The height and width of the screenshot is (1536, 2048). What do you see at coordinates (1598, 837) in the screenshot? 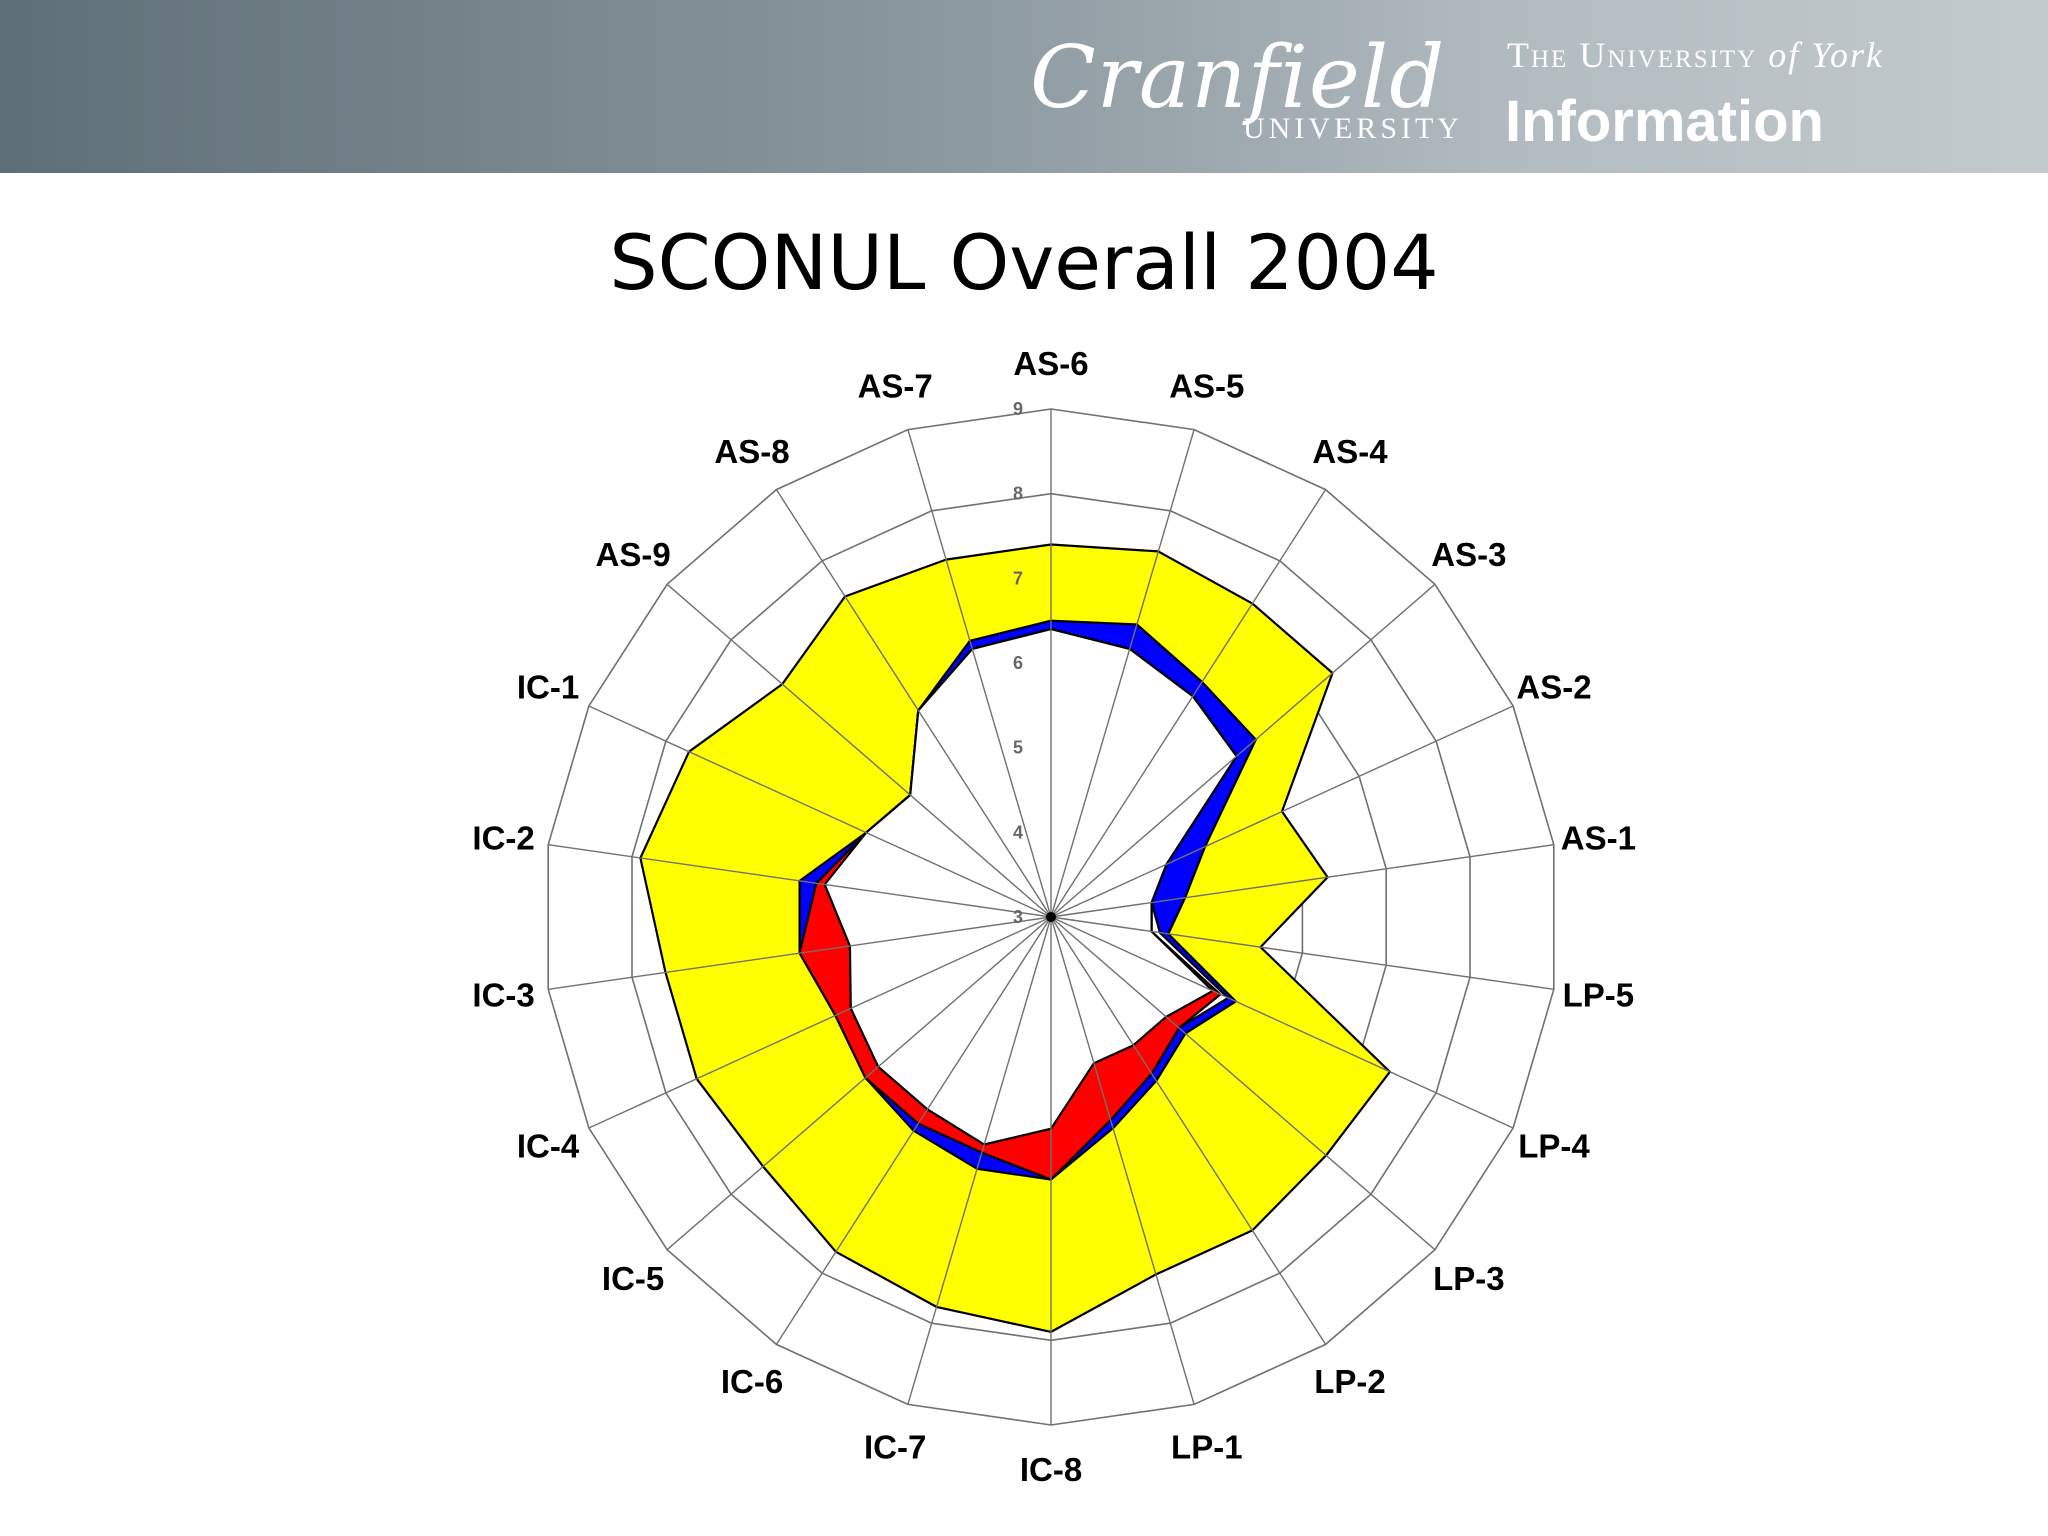
I see `axis-label-AS-1: AS-1` at bounding box center [1598, 837].